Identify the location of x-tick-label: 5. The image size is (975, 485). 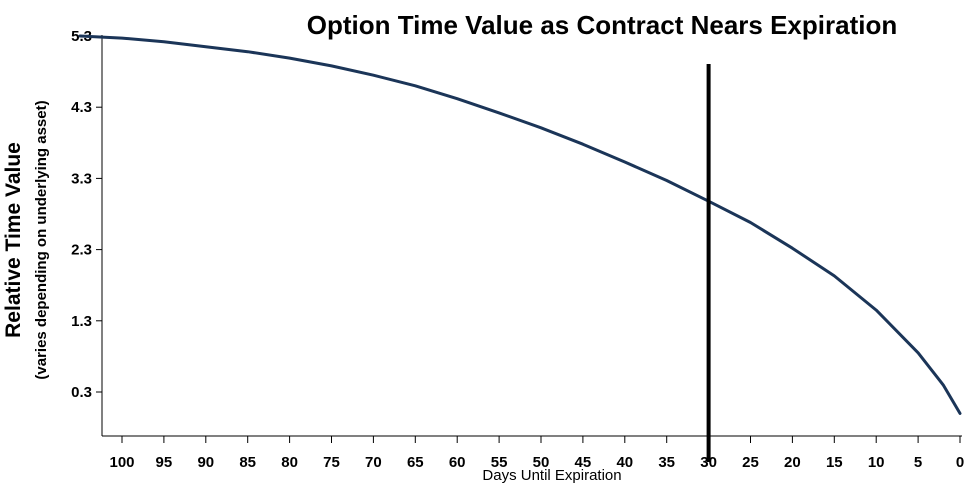
(918, 462).